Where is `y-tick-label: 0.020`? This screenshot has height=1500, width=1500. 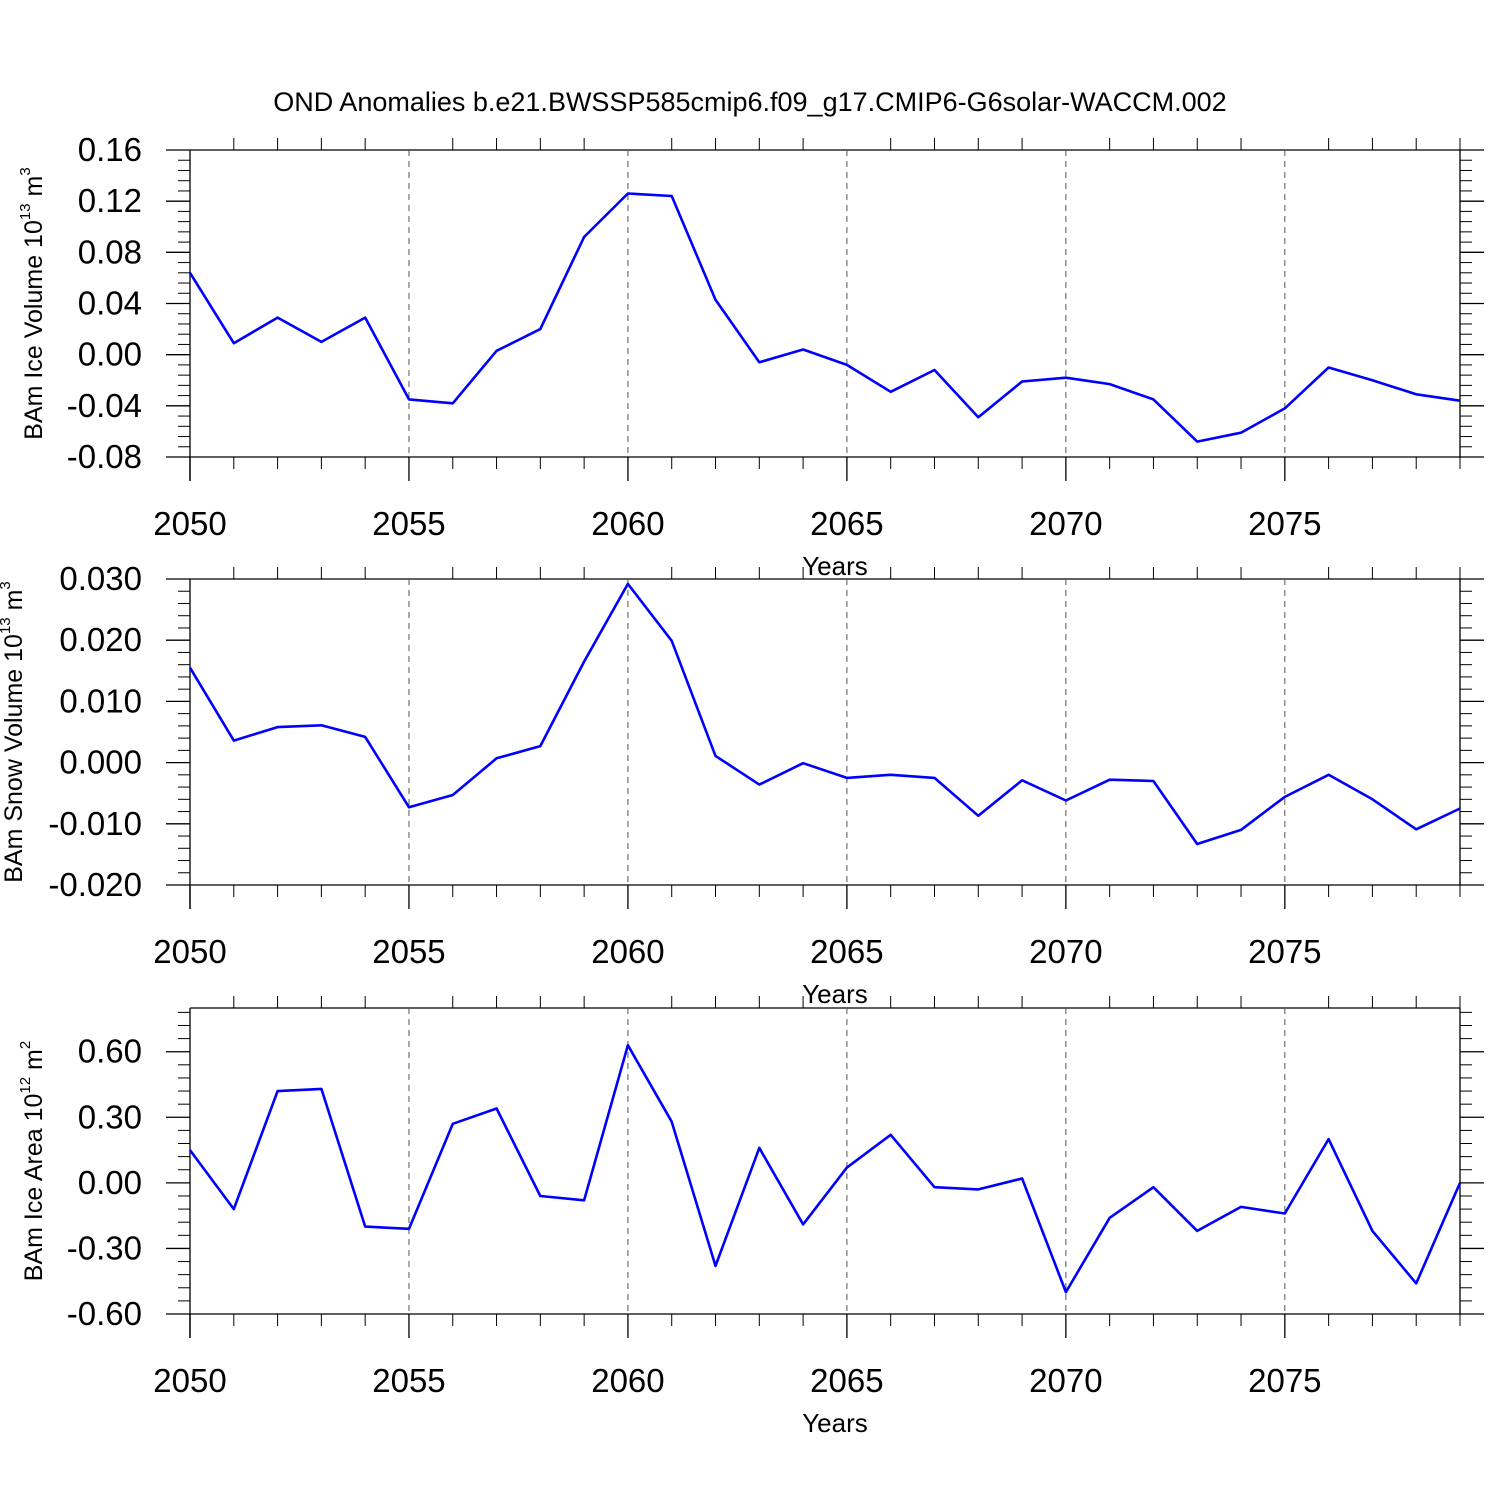
y-tick-label: 0.020 is located at coordinates (100, 639).